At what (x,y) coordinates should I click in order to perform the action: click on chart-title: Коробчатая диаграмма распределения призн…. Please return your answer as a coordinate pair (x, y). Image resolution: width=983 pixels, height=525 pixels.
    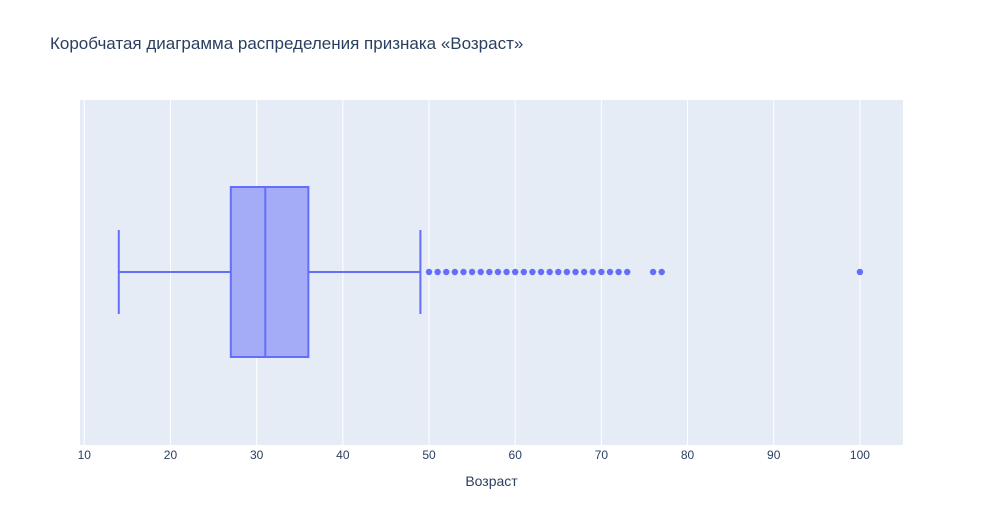
    Looking at the image, I should click on (287, 43).